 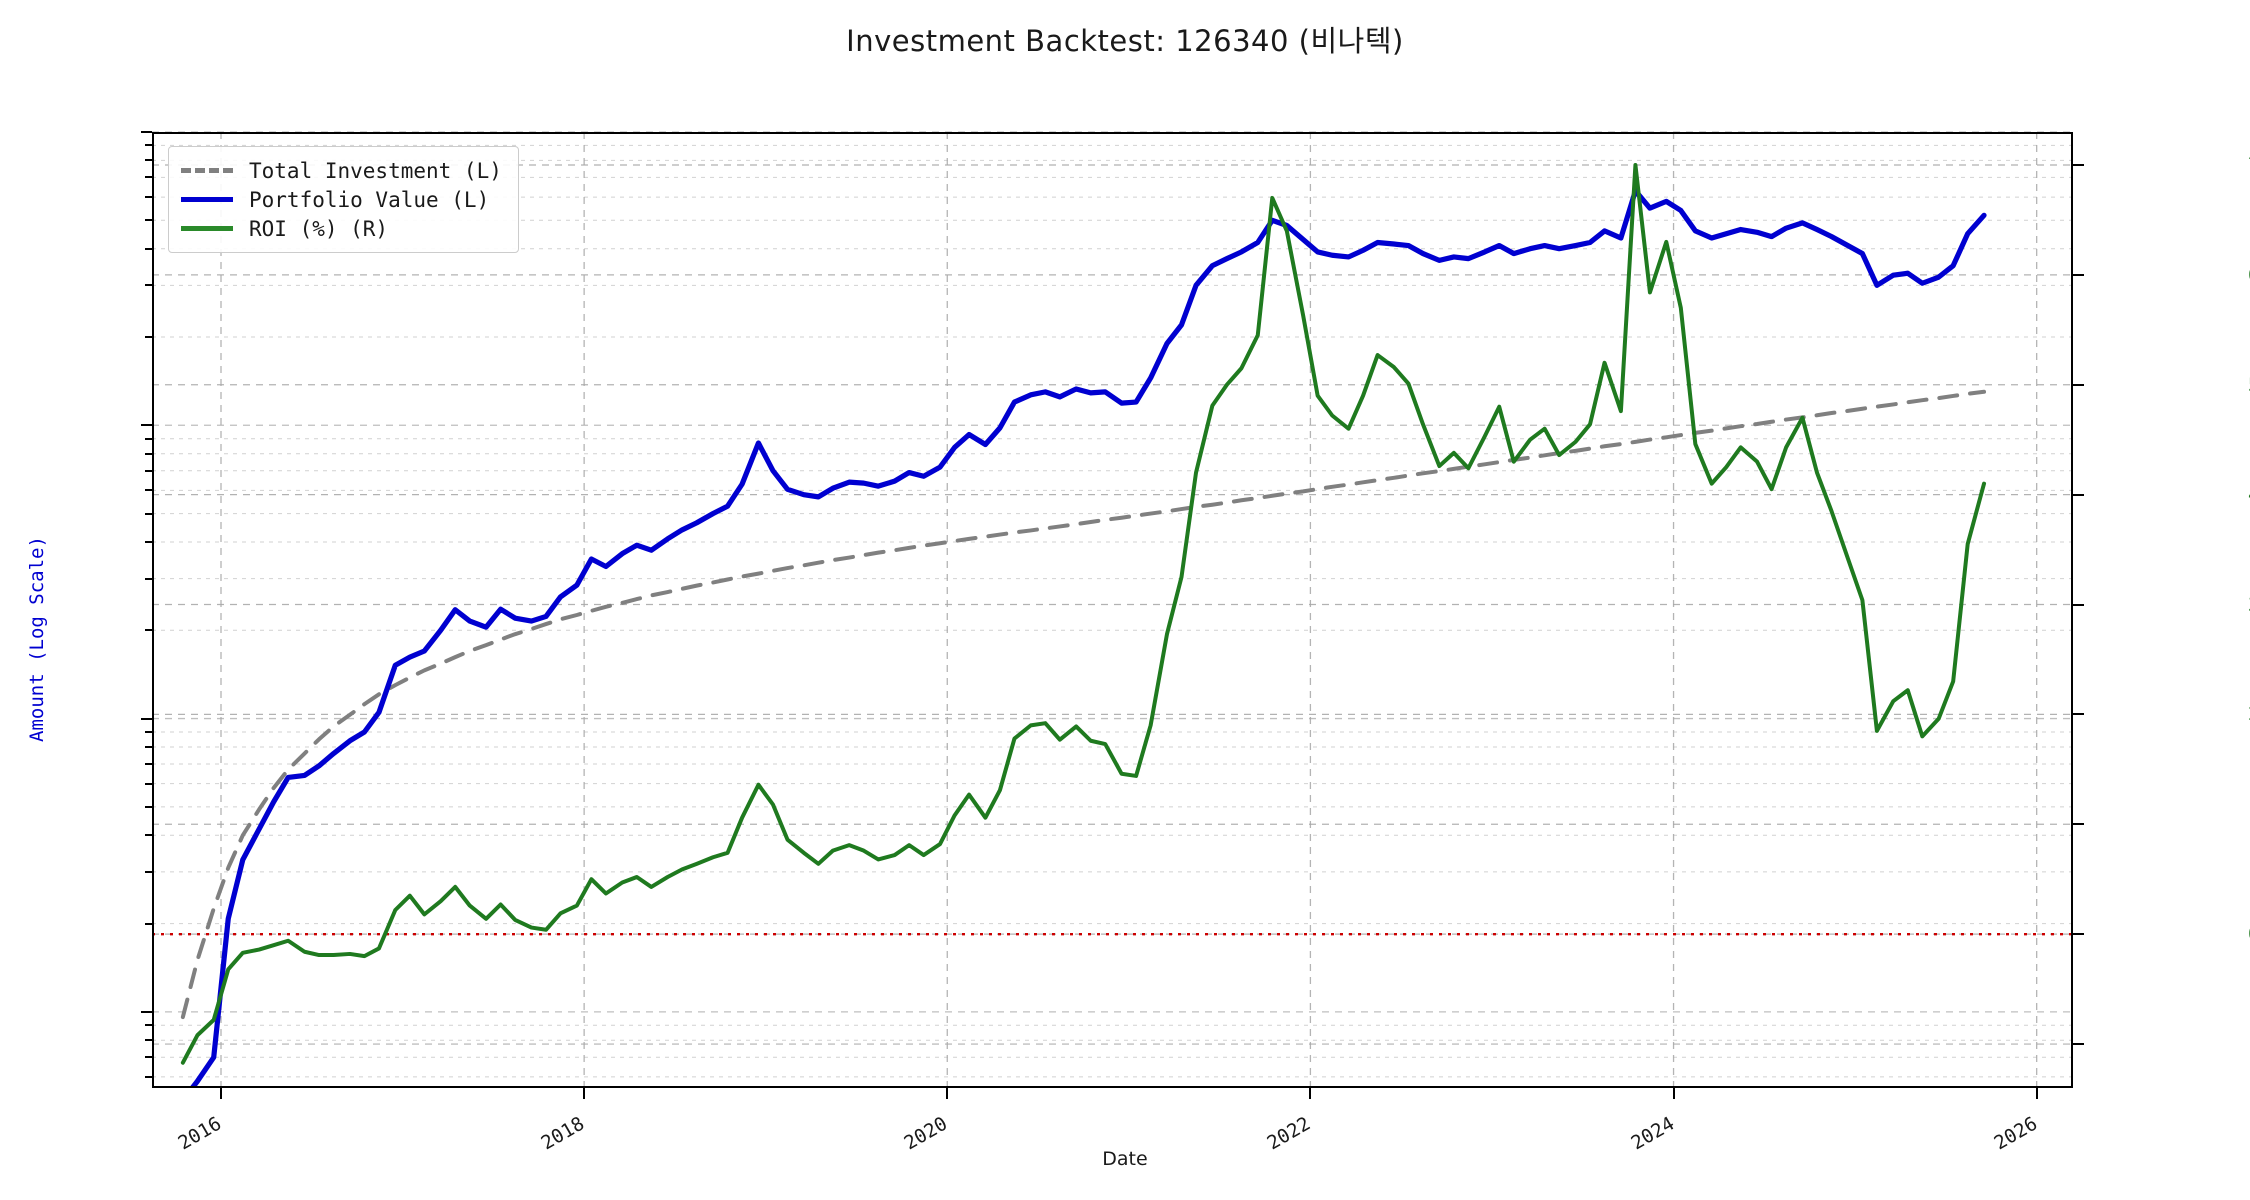 I want to click on y-axis-right-tick-label: 300, so click(x=2249, y=605).